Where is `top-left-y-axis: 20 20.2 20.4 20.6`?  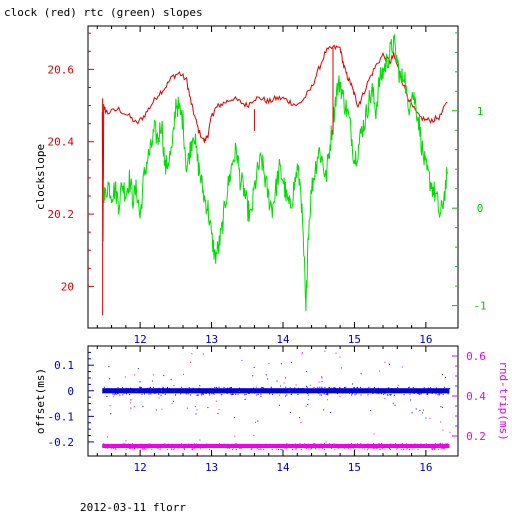
top-left-y-axis: 20 20.2 20.4 20.6 is located at coordinates (71, 162).